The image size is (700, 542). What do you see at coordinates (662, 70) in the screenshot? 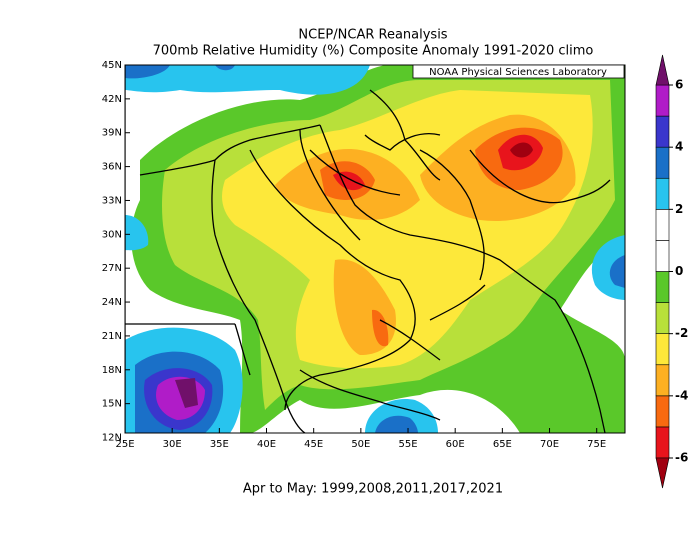
I see `colorbar-extend-high` at bounding box center [662, 70].